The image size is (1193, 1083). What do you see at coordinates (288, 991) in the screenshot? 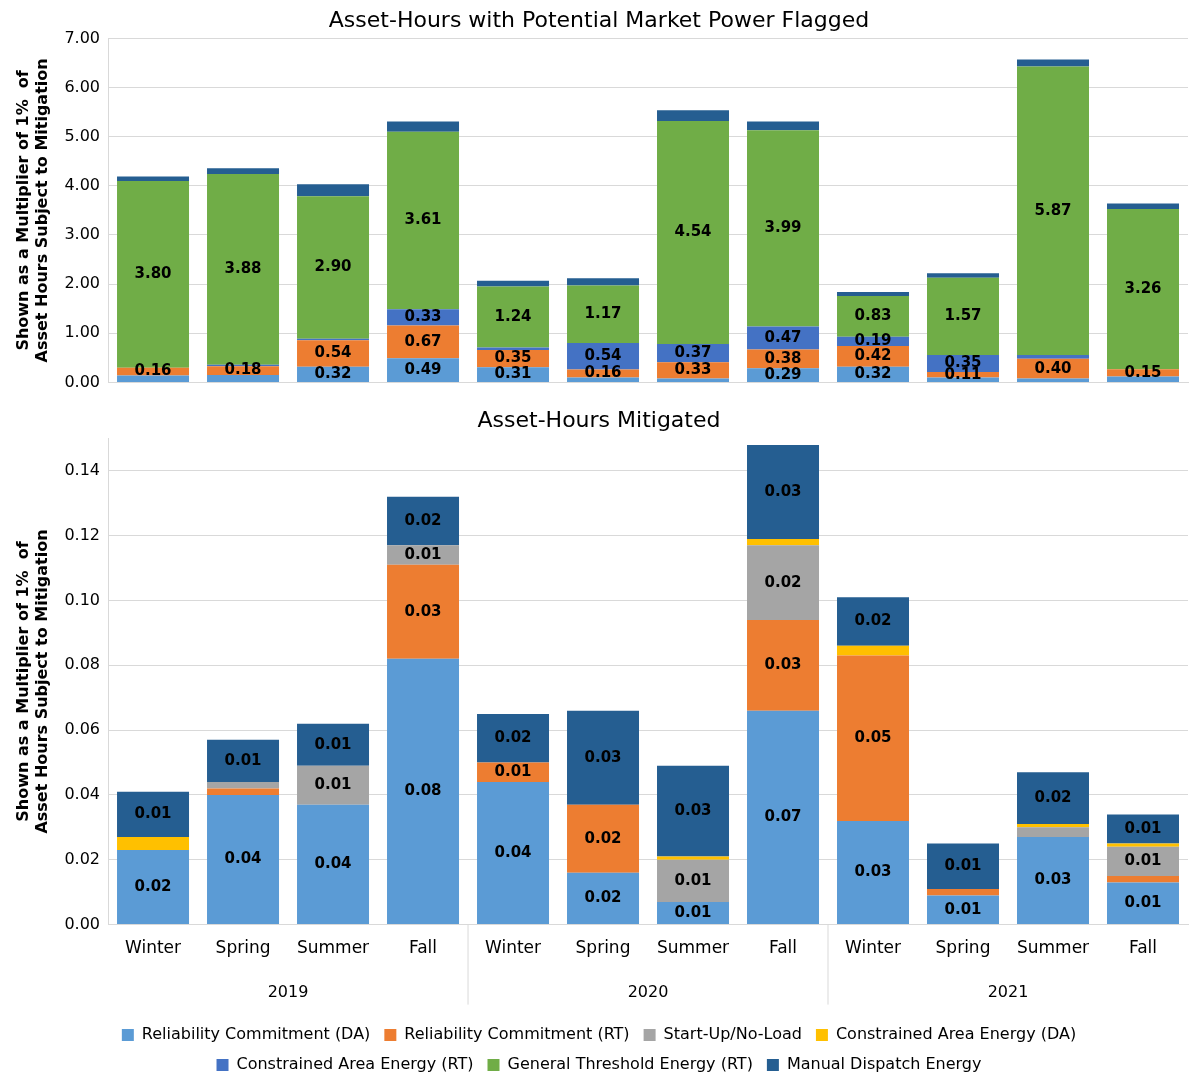
I see `text: 2019` at bounding box center [288, 991].